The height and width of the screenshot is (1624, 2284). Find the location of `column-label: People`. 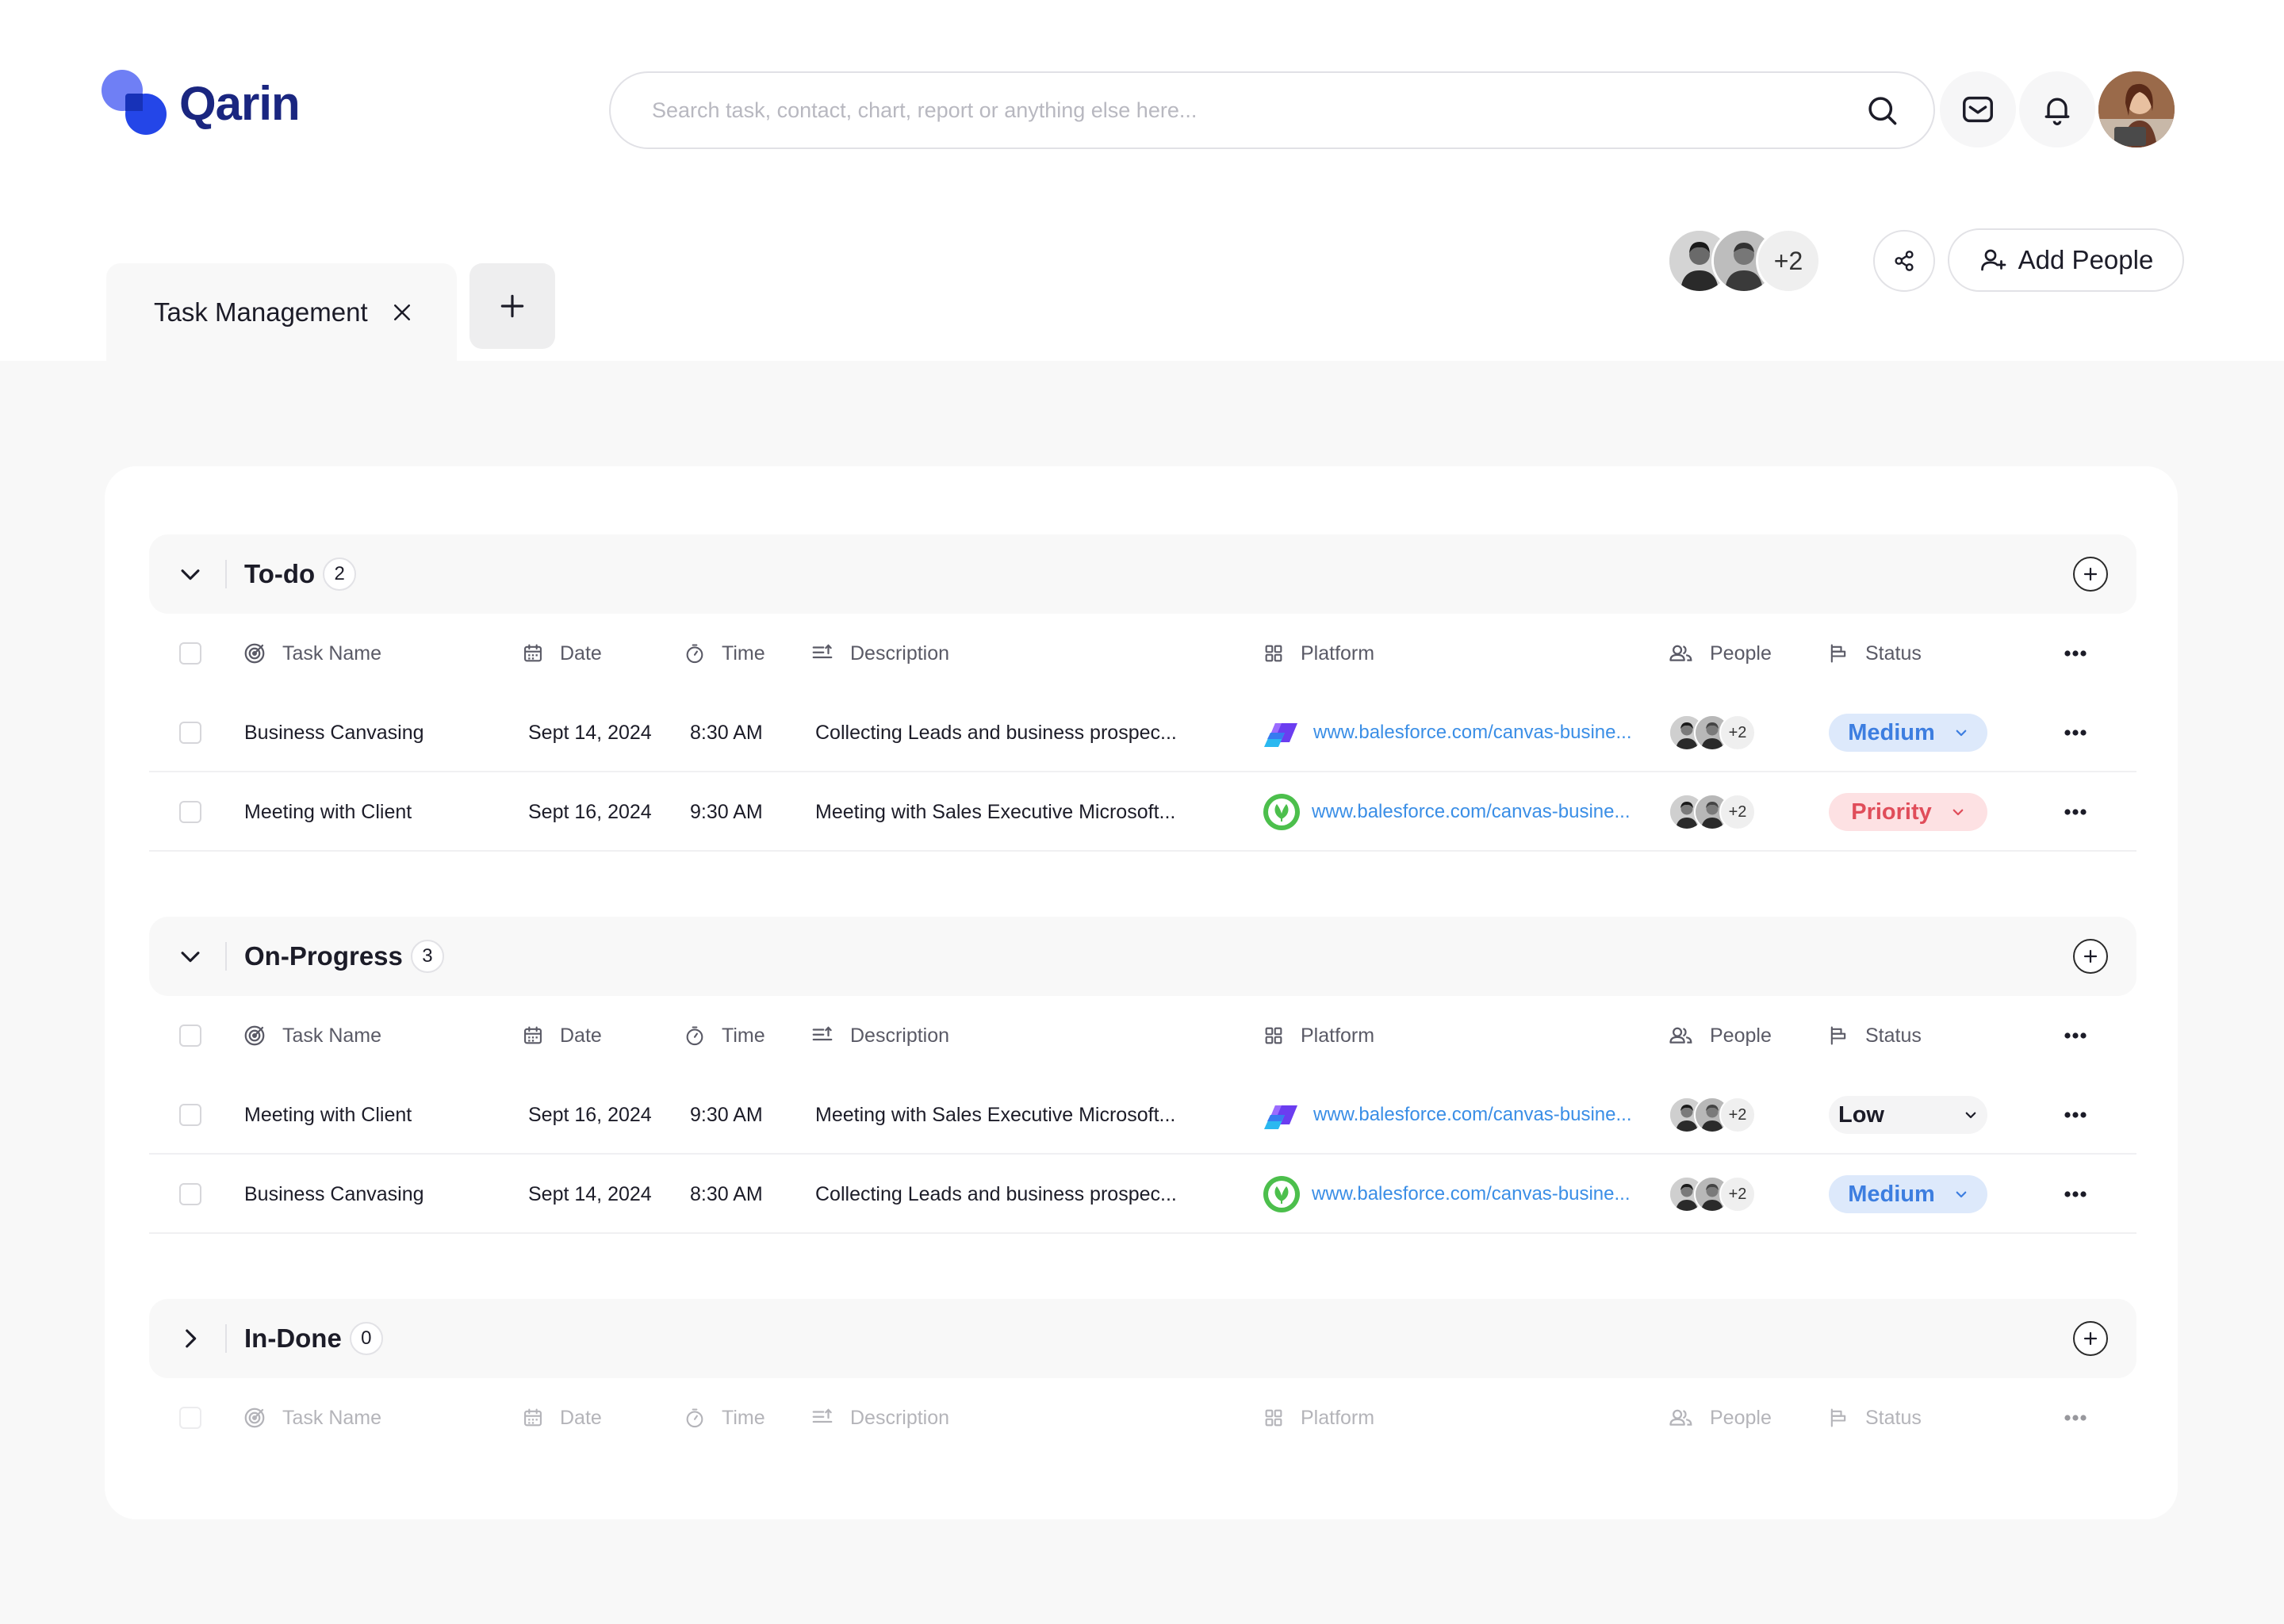

column-label: People is located at coordinates (1741, 1417).